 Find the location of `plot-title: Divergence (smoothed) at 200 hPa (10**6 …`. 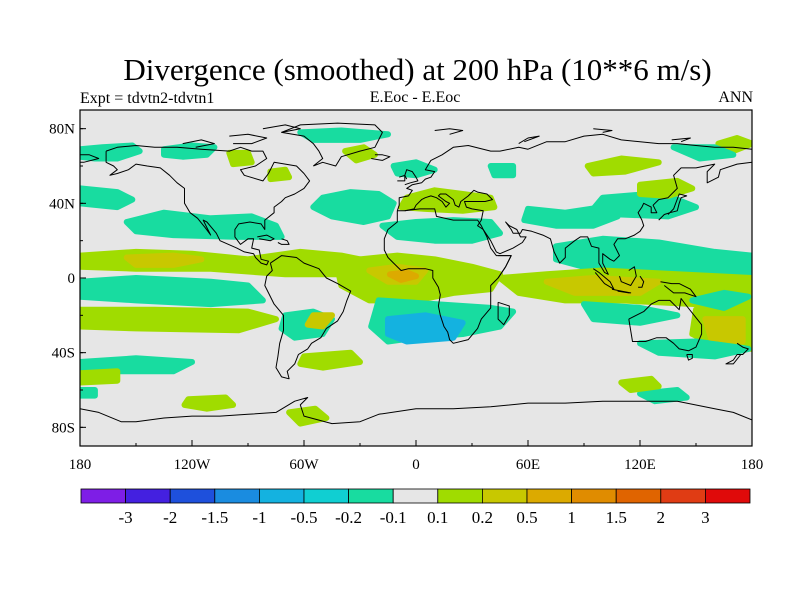

plot-title: Divergence (smoothed) at 200 hPa (10**6 … is located at coordinates (417, 69).